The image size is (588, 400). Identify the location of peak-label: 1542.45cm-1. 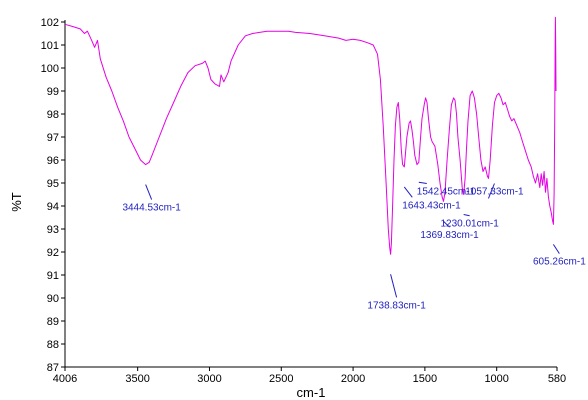
(446, 192).